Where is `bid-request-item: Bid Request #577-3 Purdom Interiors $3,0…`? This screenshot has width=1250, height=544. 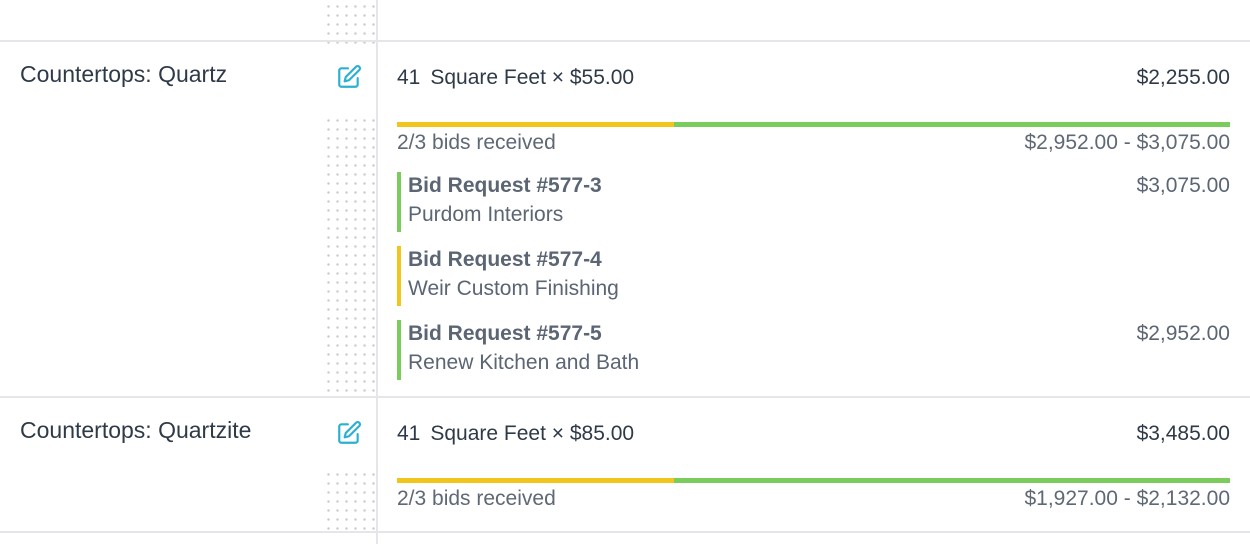 bid-request-item: Bid Request #577-3 Purdom Interiors $3,0… is located at coordinates (813, 202).